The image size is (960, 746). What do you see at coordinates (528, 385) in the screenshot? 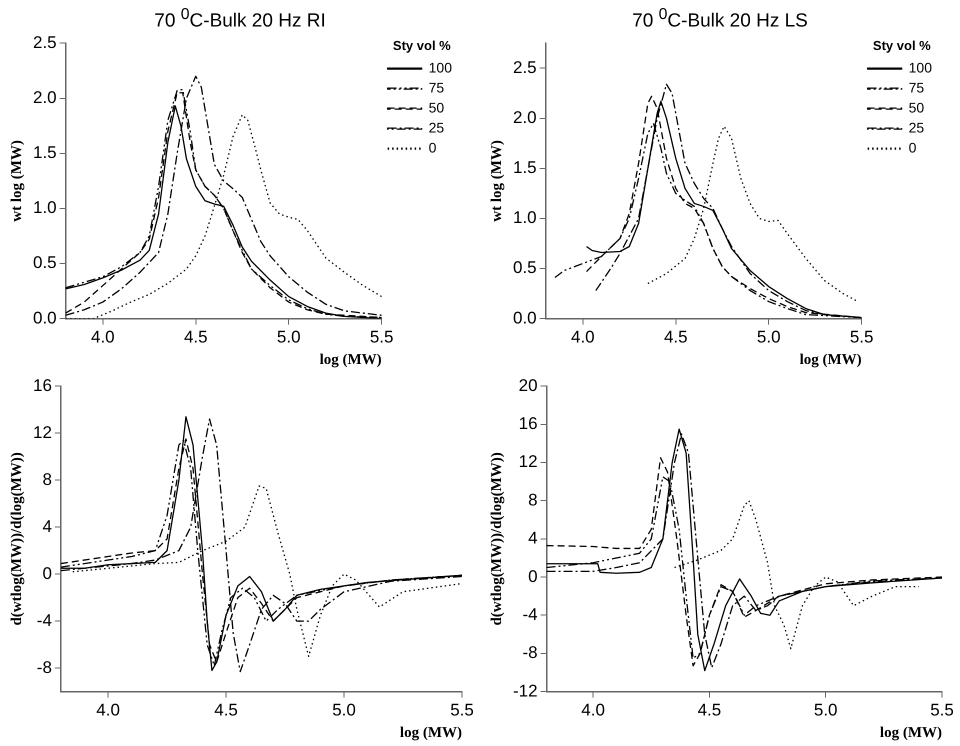
I see `y-tick-label: 20` at bounding box center [528, 385].